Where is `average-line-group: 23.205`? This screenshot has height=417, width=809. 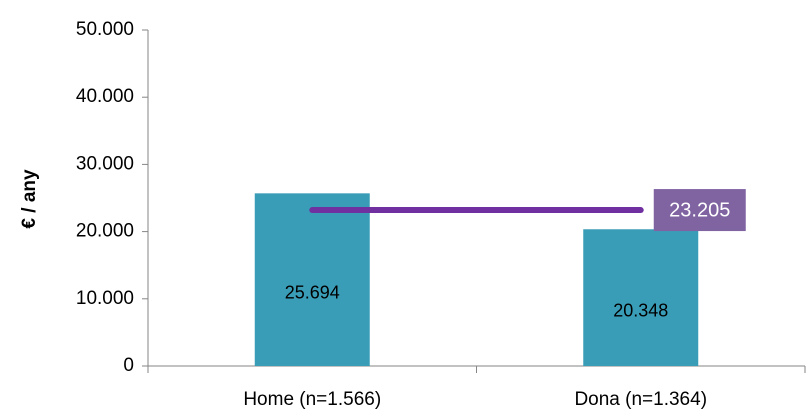
average-line-group: 23.205 is located at coordinates (527, 210).